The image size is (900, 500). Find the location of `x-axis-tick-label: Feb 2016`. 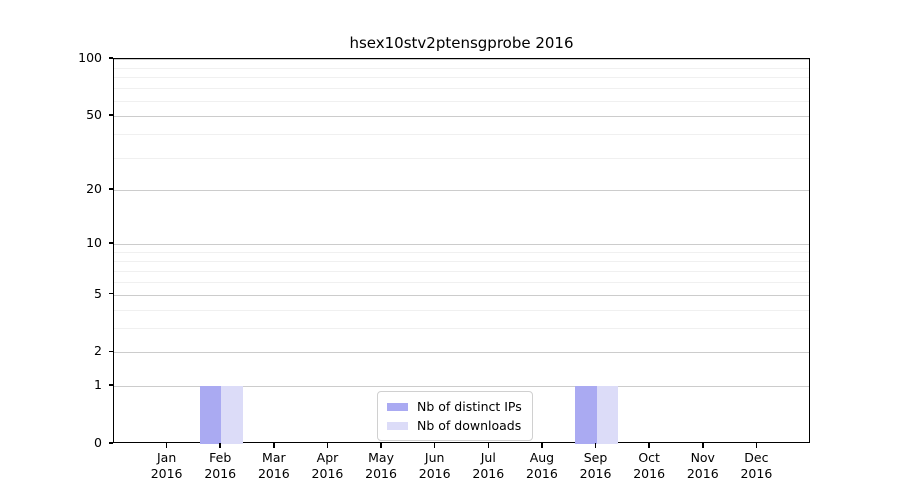

x-axis-tick-label: Feb 2016 is located at coordinates (220, 465).